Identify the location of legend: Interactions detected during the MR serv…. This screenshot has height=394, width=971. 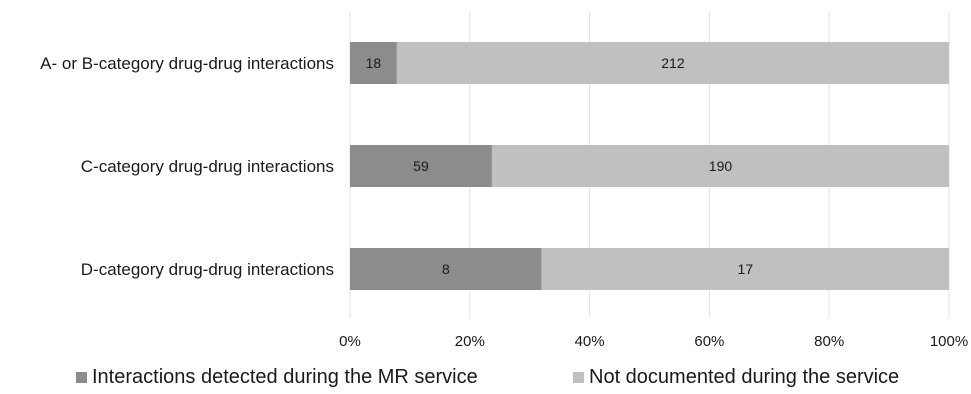
(485, 380).